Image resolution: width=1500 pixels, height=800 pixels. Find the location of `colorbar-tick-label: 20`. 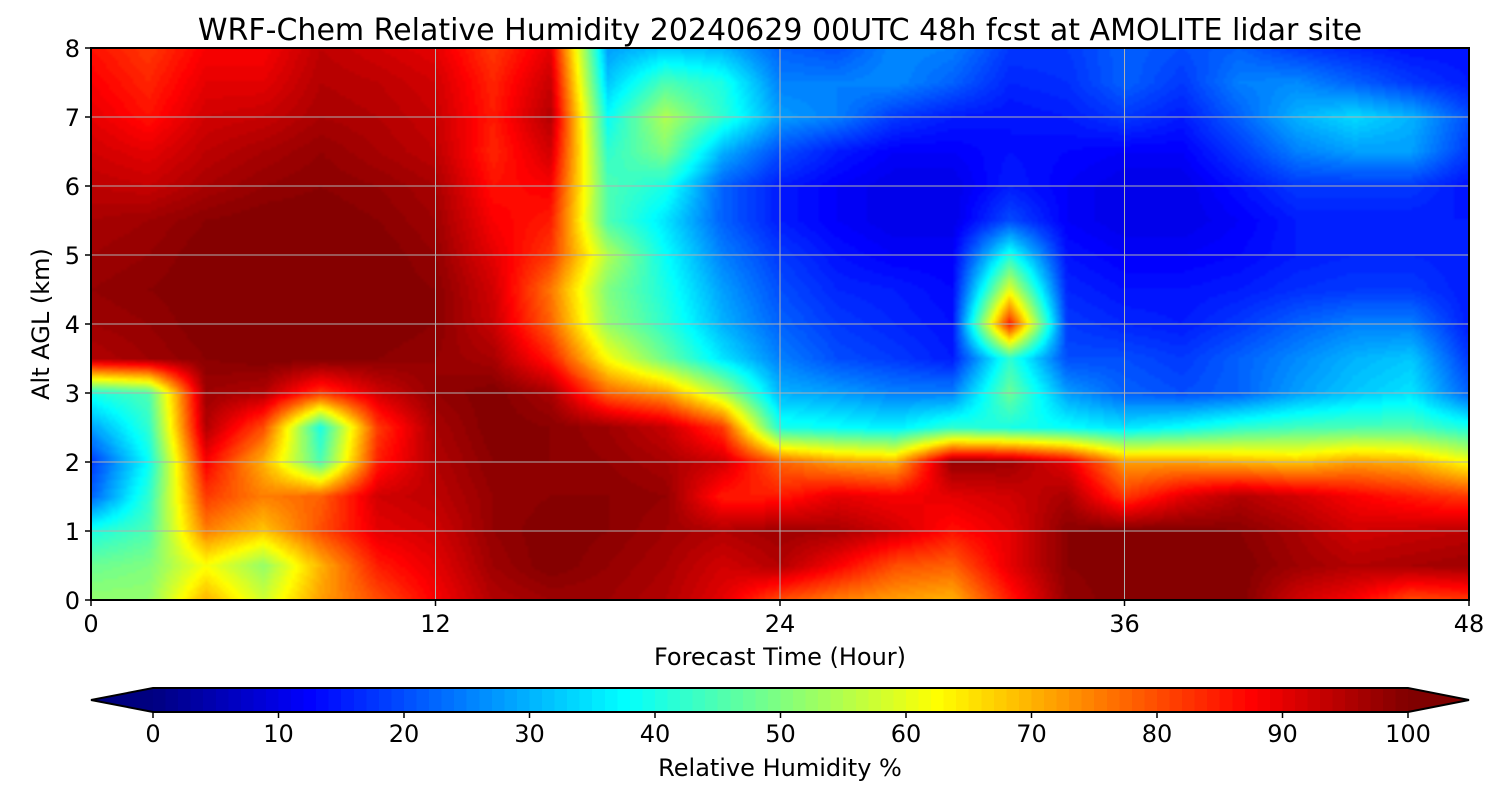

colorbar-tick-label: 20 is located at coordinates (404, 734).